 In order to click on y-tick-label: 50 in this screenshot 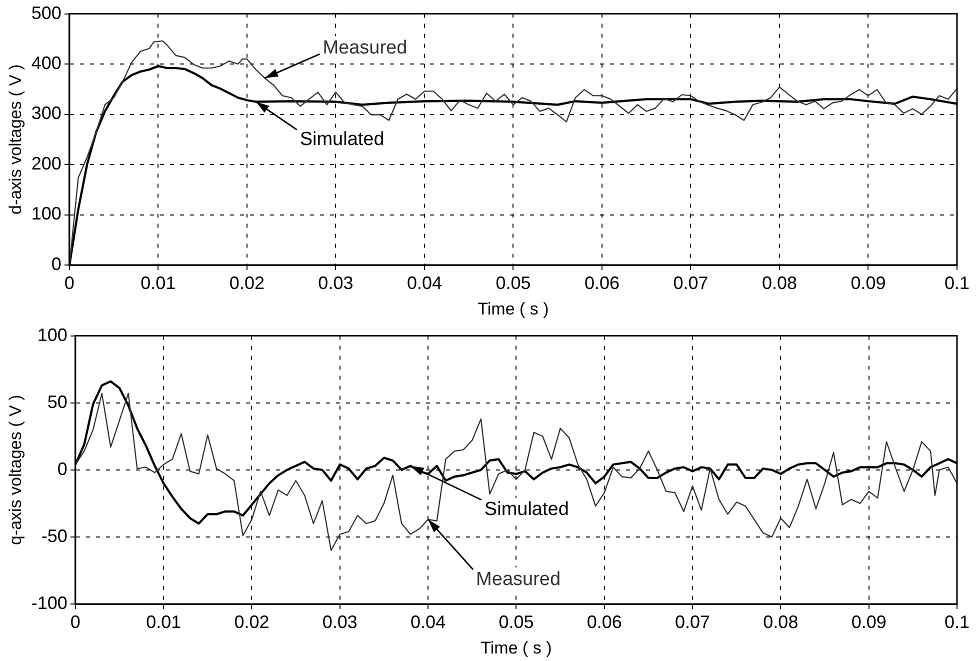, I will do `click(57, 402)`.